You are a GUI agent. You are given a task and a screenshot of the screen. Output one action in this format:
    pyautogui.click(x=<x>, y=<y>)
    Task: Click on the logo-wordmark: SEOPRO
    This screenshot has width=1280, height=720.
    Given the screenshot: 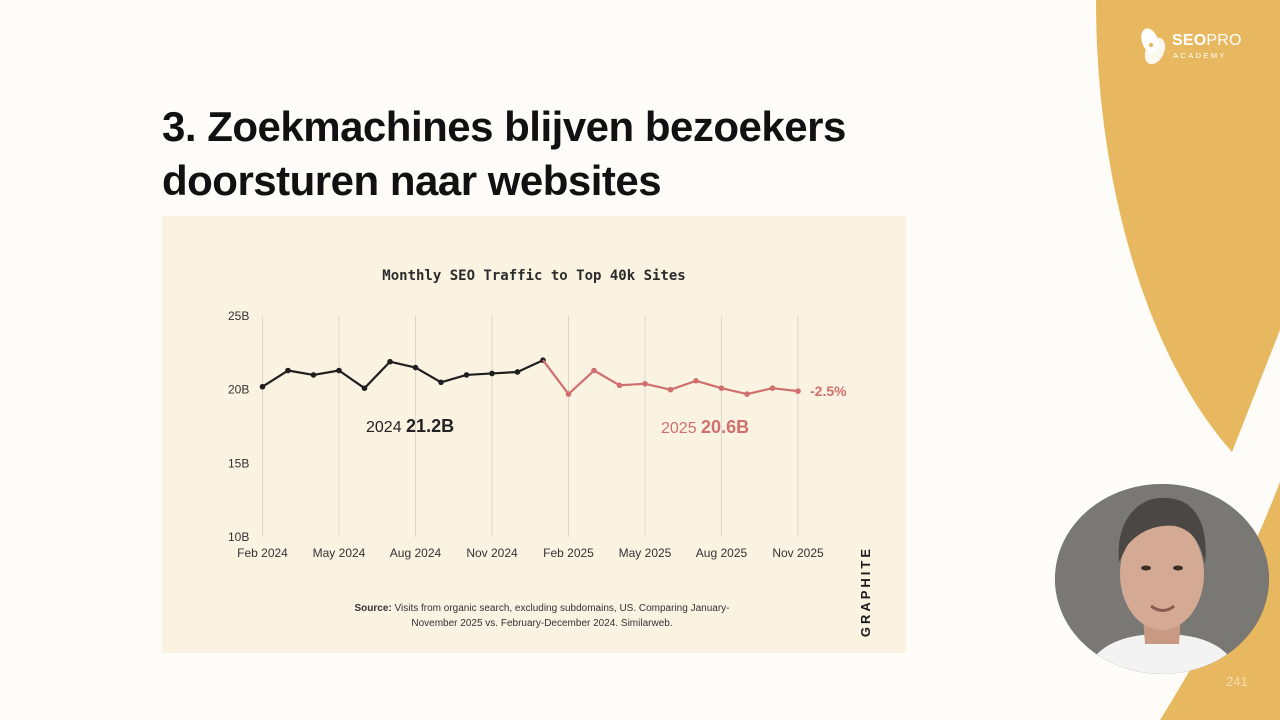 What is the action you would take?
    pyautogui.click(x=1207, y=41)
    